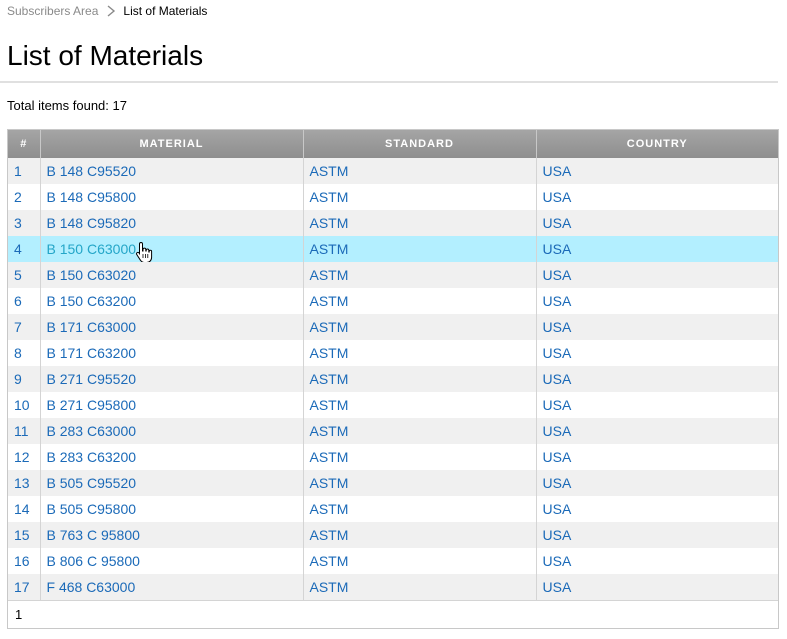 Image resolution: width=787 pixels, height=639 pixels. What do you see at coordinates (172, 249) in the screenshot?
I see `material-link: B 150 C63000` at bounding box center [172, 249].